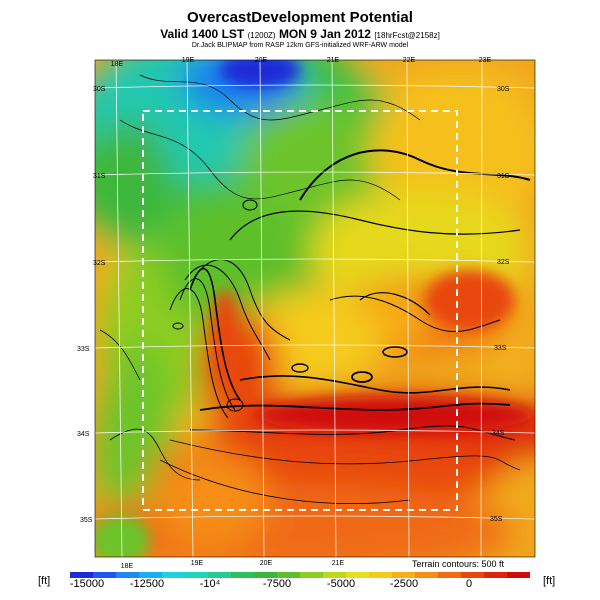 The height and width of the screenshot is (600, 600). Describe the element at coordinates (407, 35) in the screenshot. I see `forecast-info: [18hrFcst@2158z]` at that location.